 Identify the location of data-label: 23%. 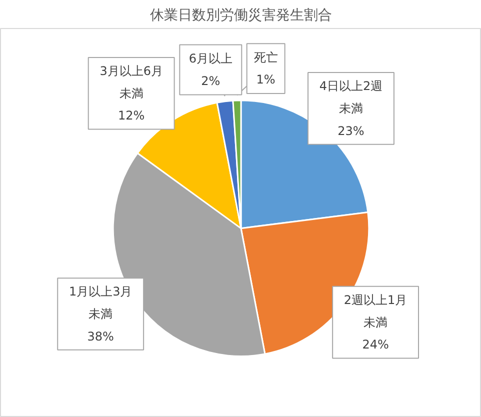
(351, 131).